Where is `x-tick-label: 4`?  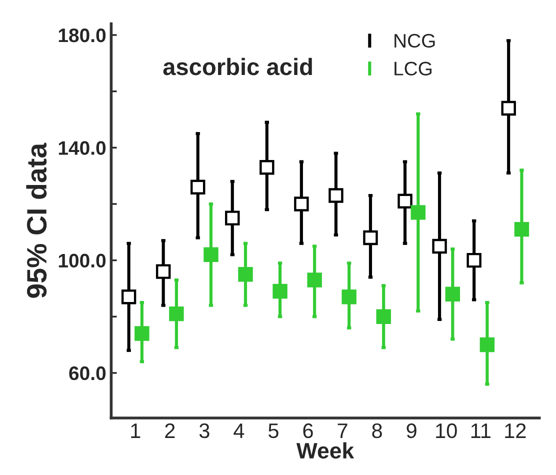 x-tick-label: 4 is located at coordinates (239, 431).